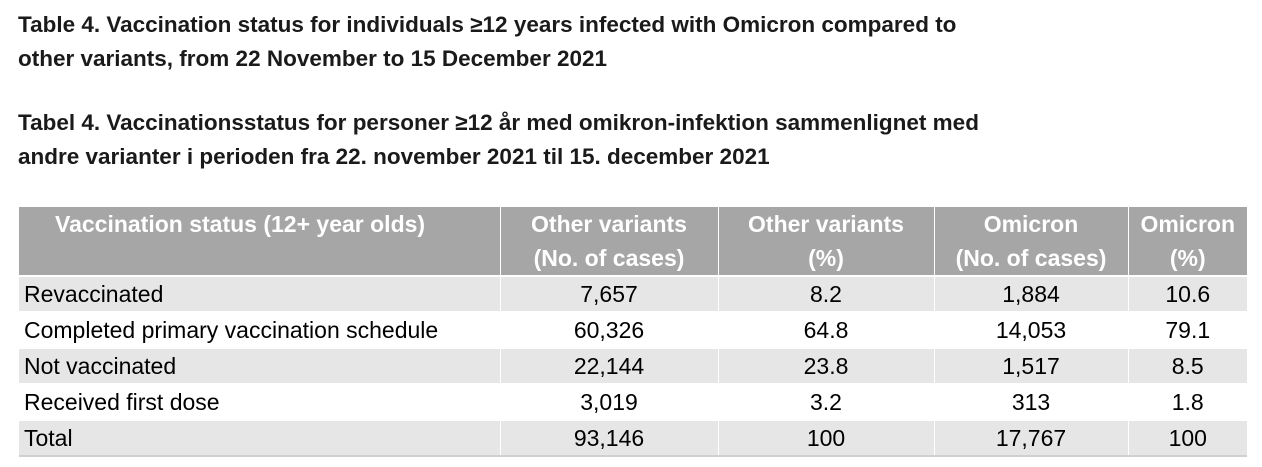 The image size is (1262, 467). Describe the element at coordinates (1030, 329) in the screenshot. I see `cell-omicron-cases: 14,053` at that location.